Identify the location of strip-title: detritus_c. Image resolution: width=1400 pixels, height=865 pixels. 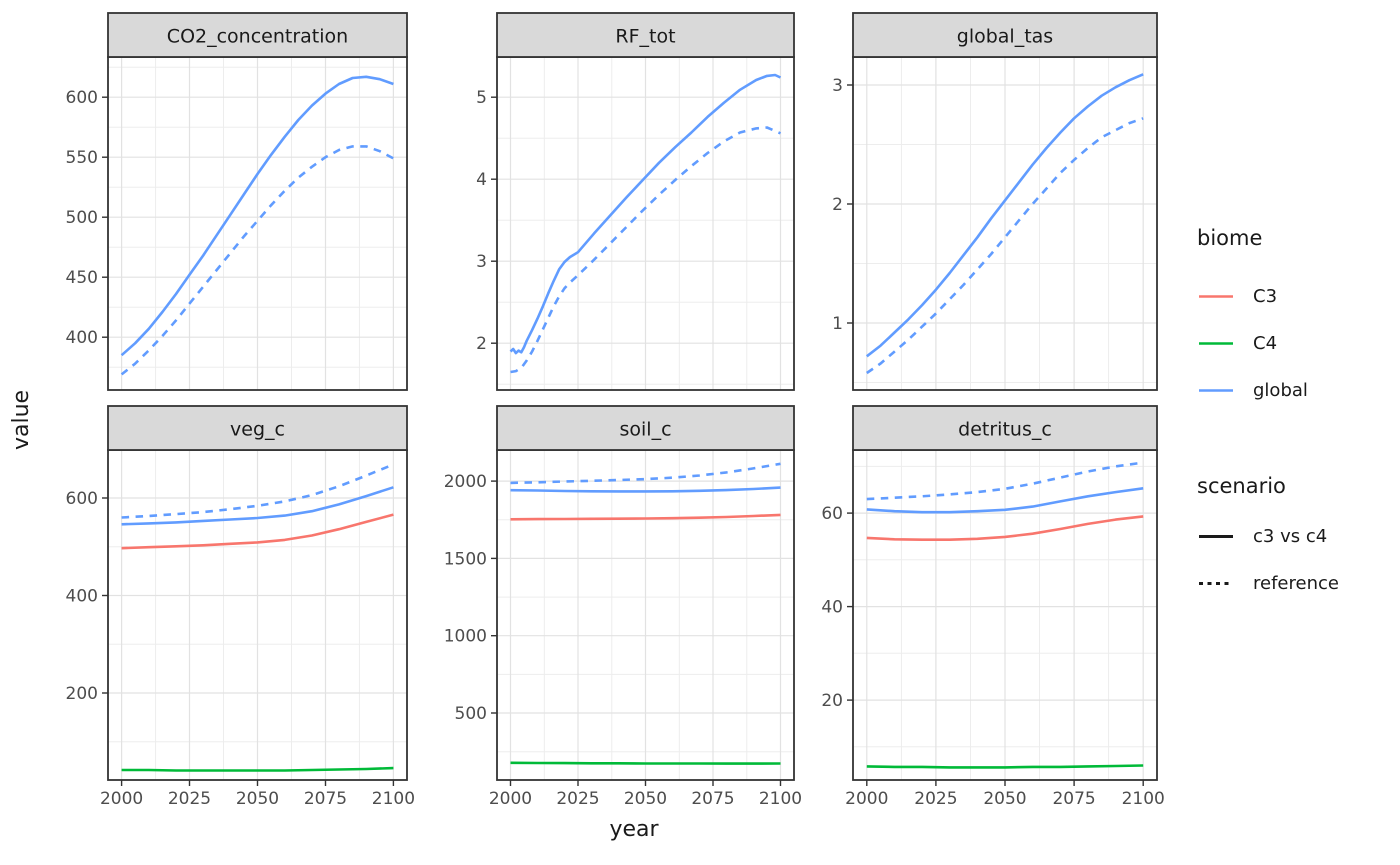
(1005, 430).